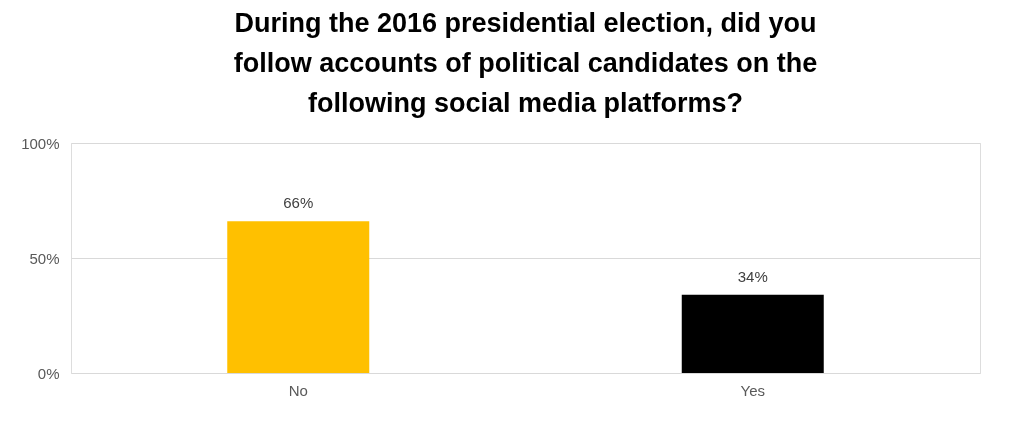 This screenshot has height=424, width=1021. Describe the element at coordinates (44, 258) in the screenshot. I see `y-tick-label: 50%` at that location.